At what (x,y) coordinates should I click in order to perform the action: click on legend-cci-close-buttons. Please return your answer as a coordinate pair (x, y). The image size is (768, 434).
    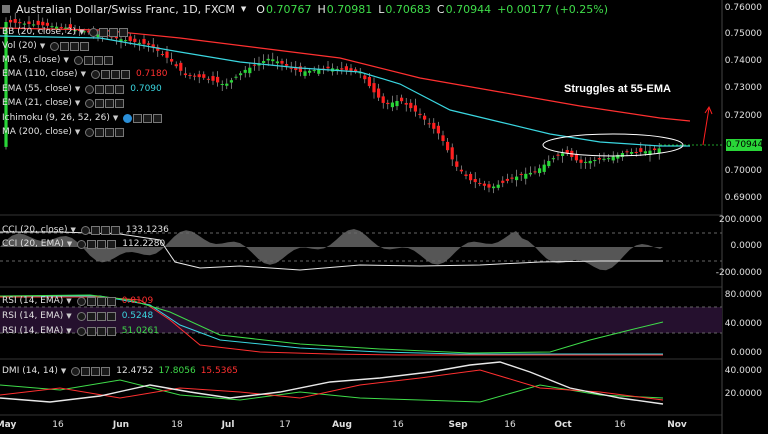
    Looking at the image, I should click on (100, 230).